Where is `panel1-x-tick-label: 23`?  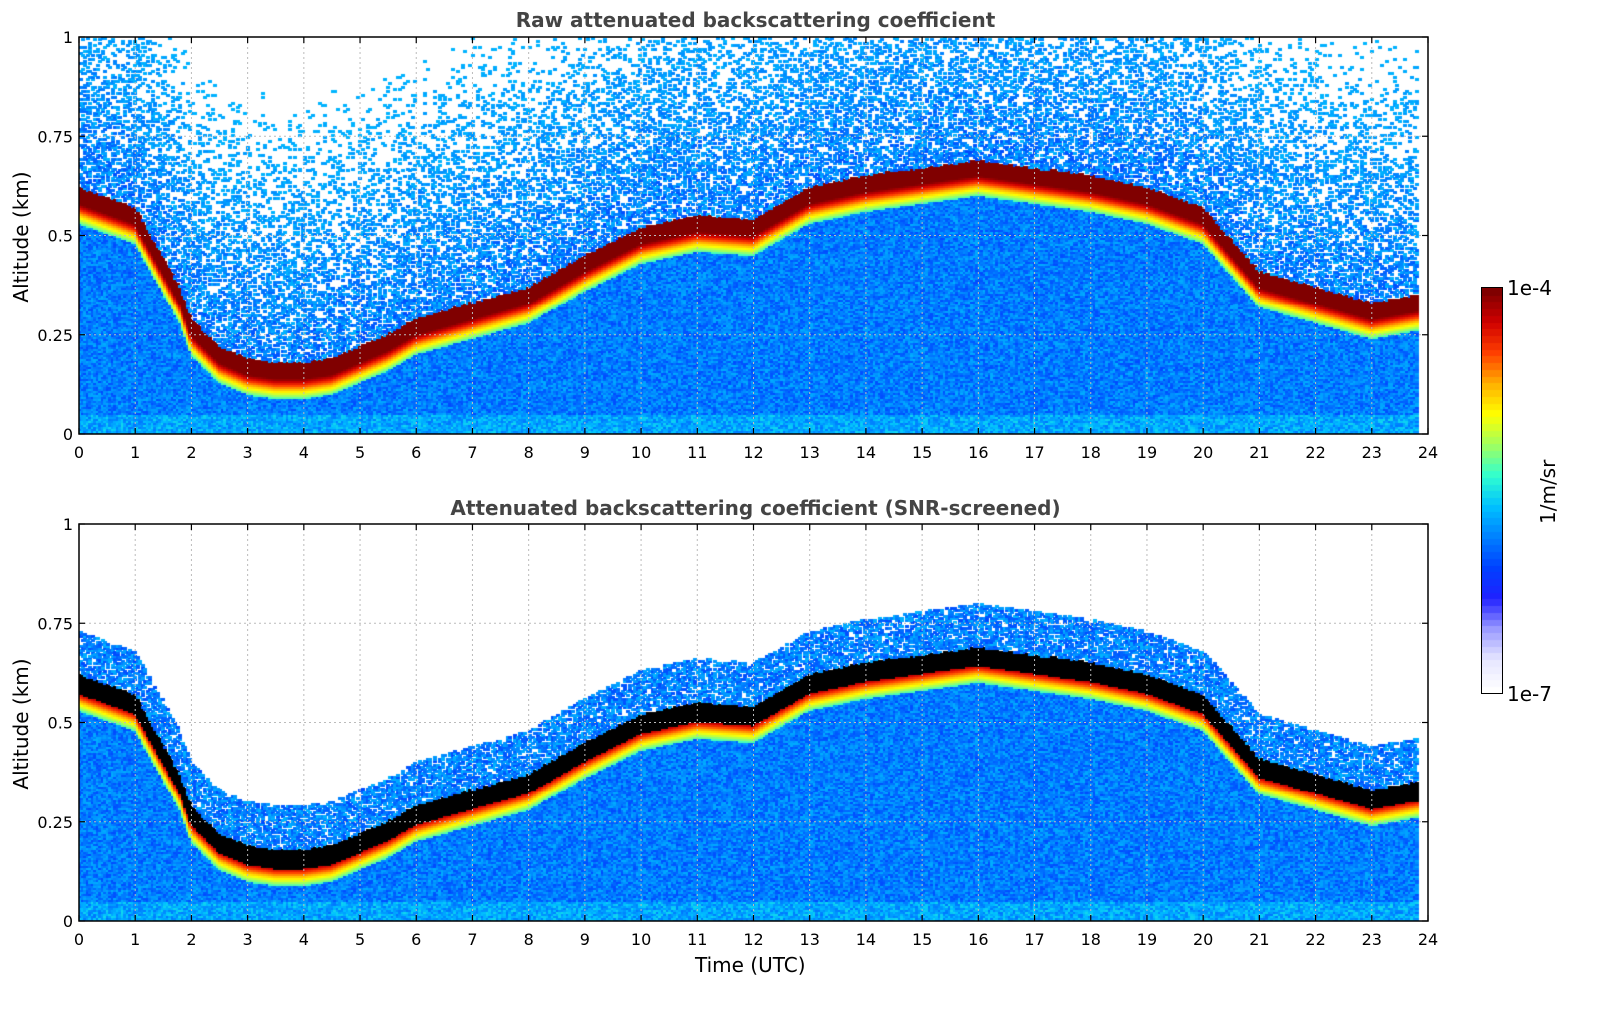 panel1-x-tick-label: 23 is located at coordinates (1372, 452).